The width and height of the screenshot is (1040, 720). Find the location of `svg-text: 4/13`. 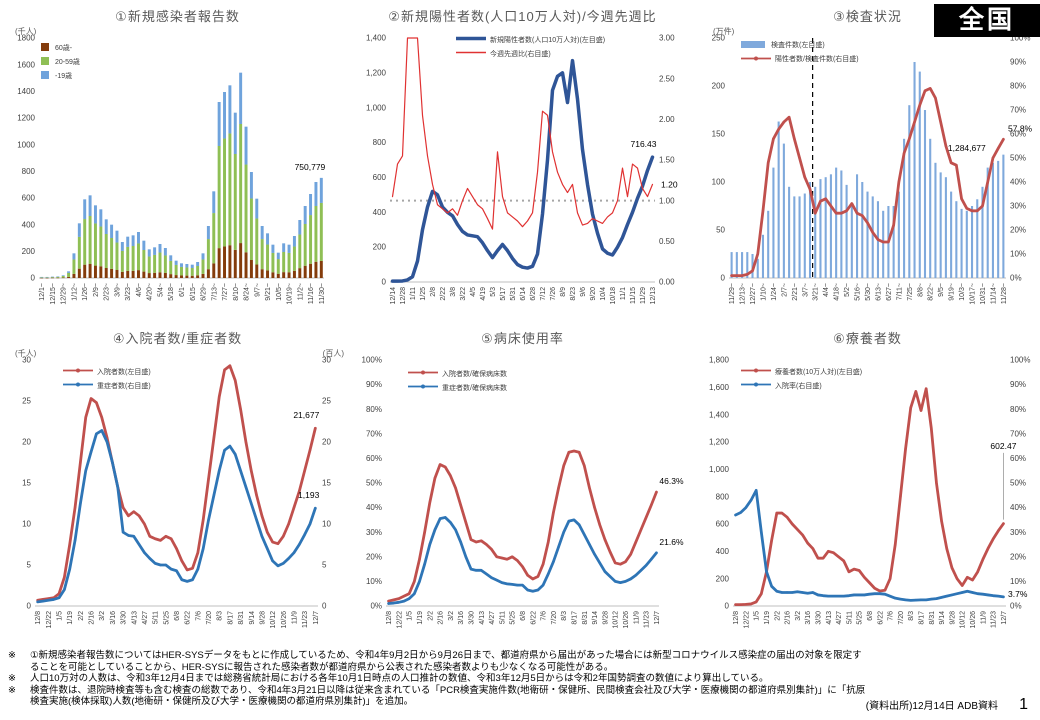

svg-text: 4/13 is located at coordinates (482, 618).